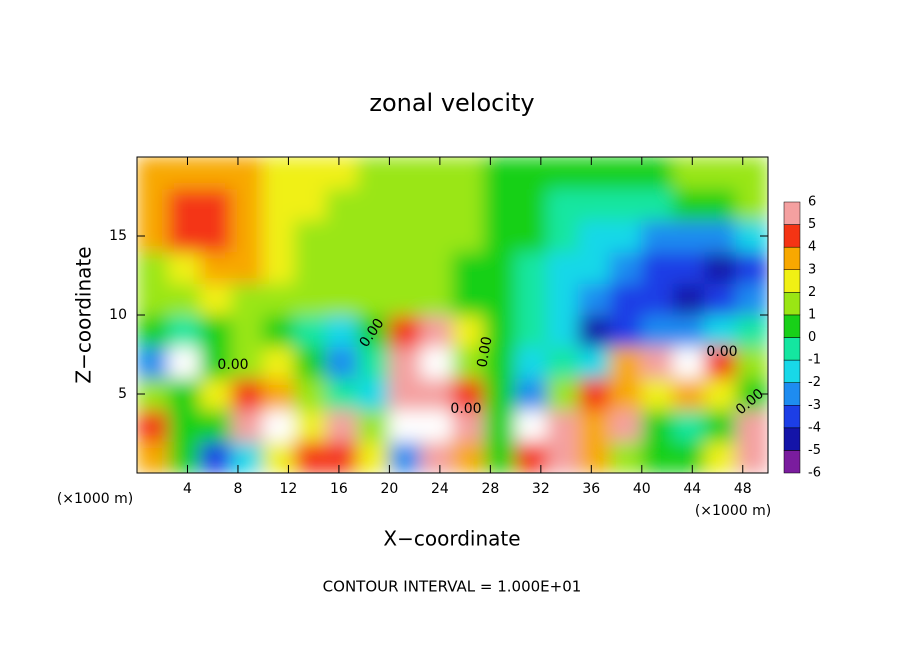 Image resolution: width=904 pixels, height=654 pixels. What do you see at coordinates (812, 337) in the screenshot?
I see `colorbar-label: 0` at bounding box center [812, 337].